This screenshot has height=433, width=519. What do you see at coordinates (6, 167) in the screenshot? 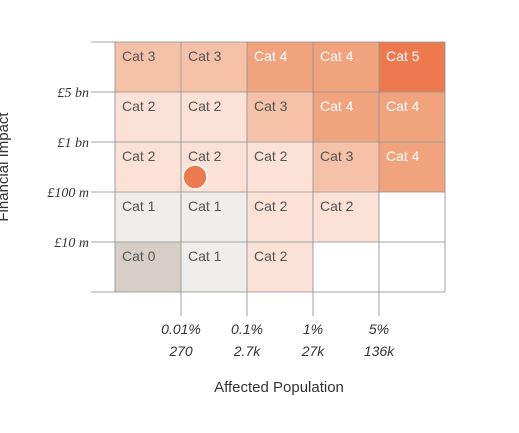
I see `y-axis-title: Financial Impact` at bounding box center [6, 167].